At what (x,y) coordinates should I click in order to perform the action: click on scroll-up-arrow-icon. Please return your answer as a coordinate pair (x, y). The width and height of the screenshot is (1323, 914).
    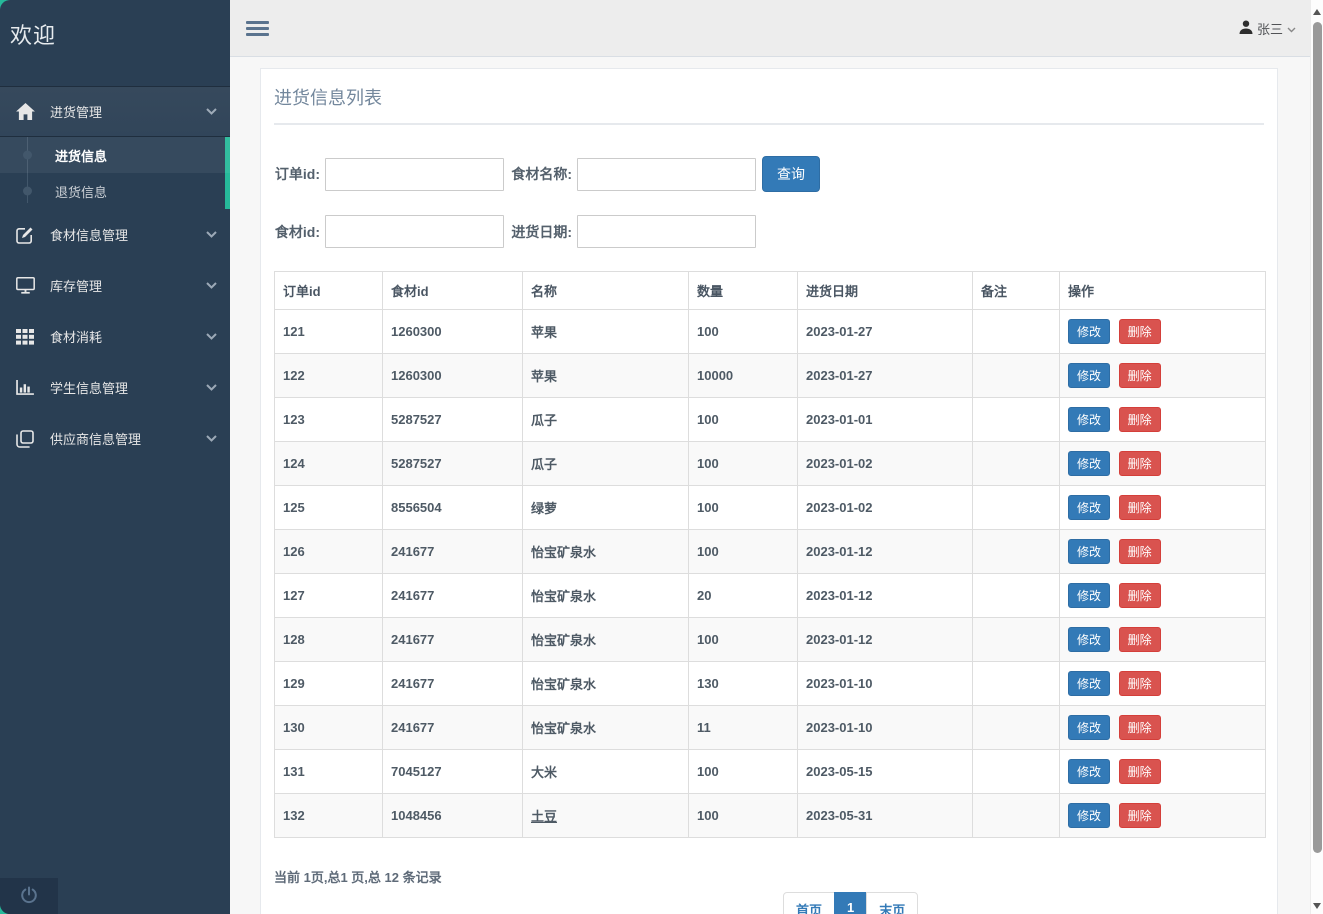
    Looking at the image, I should click on (1317, 12).